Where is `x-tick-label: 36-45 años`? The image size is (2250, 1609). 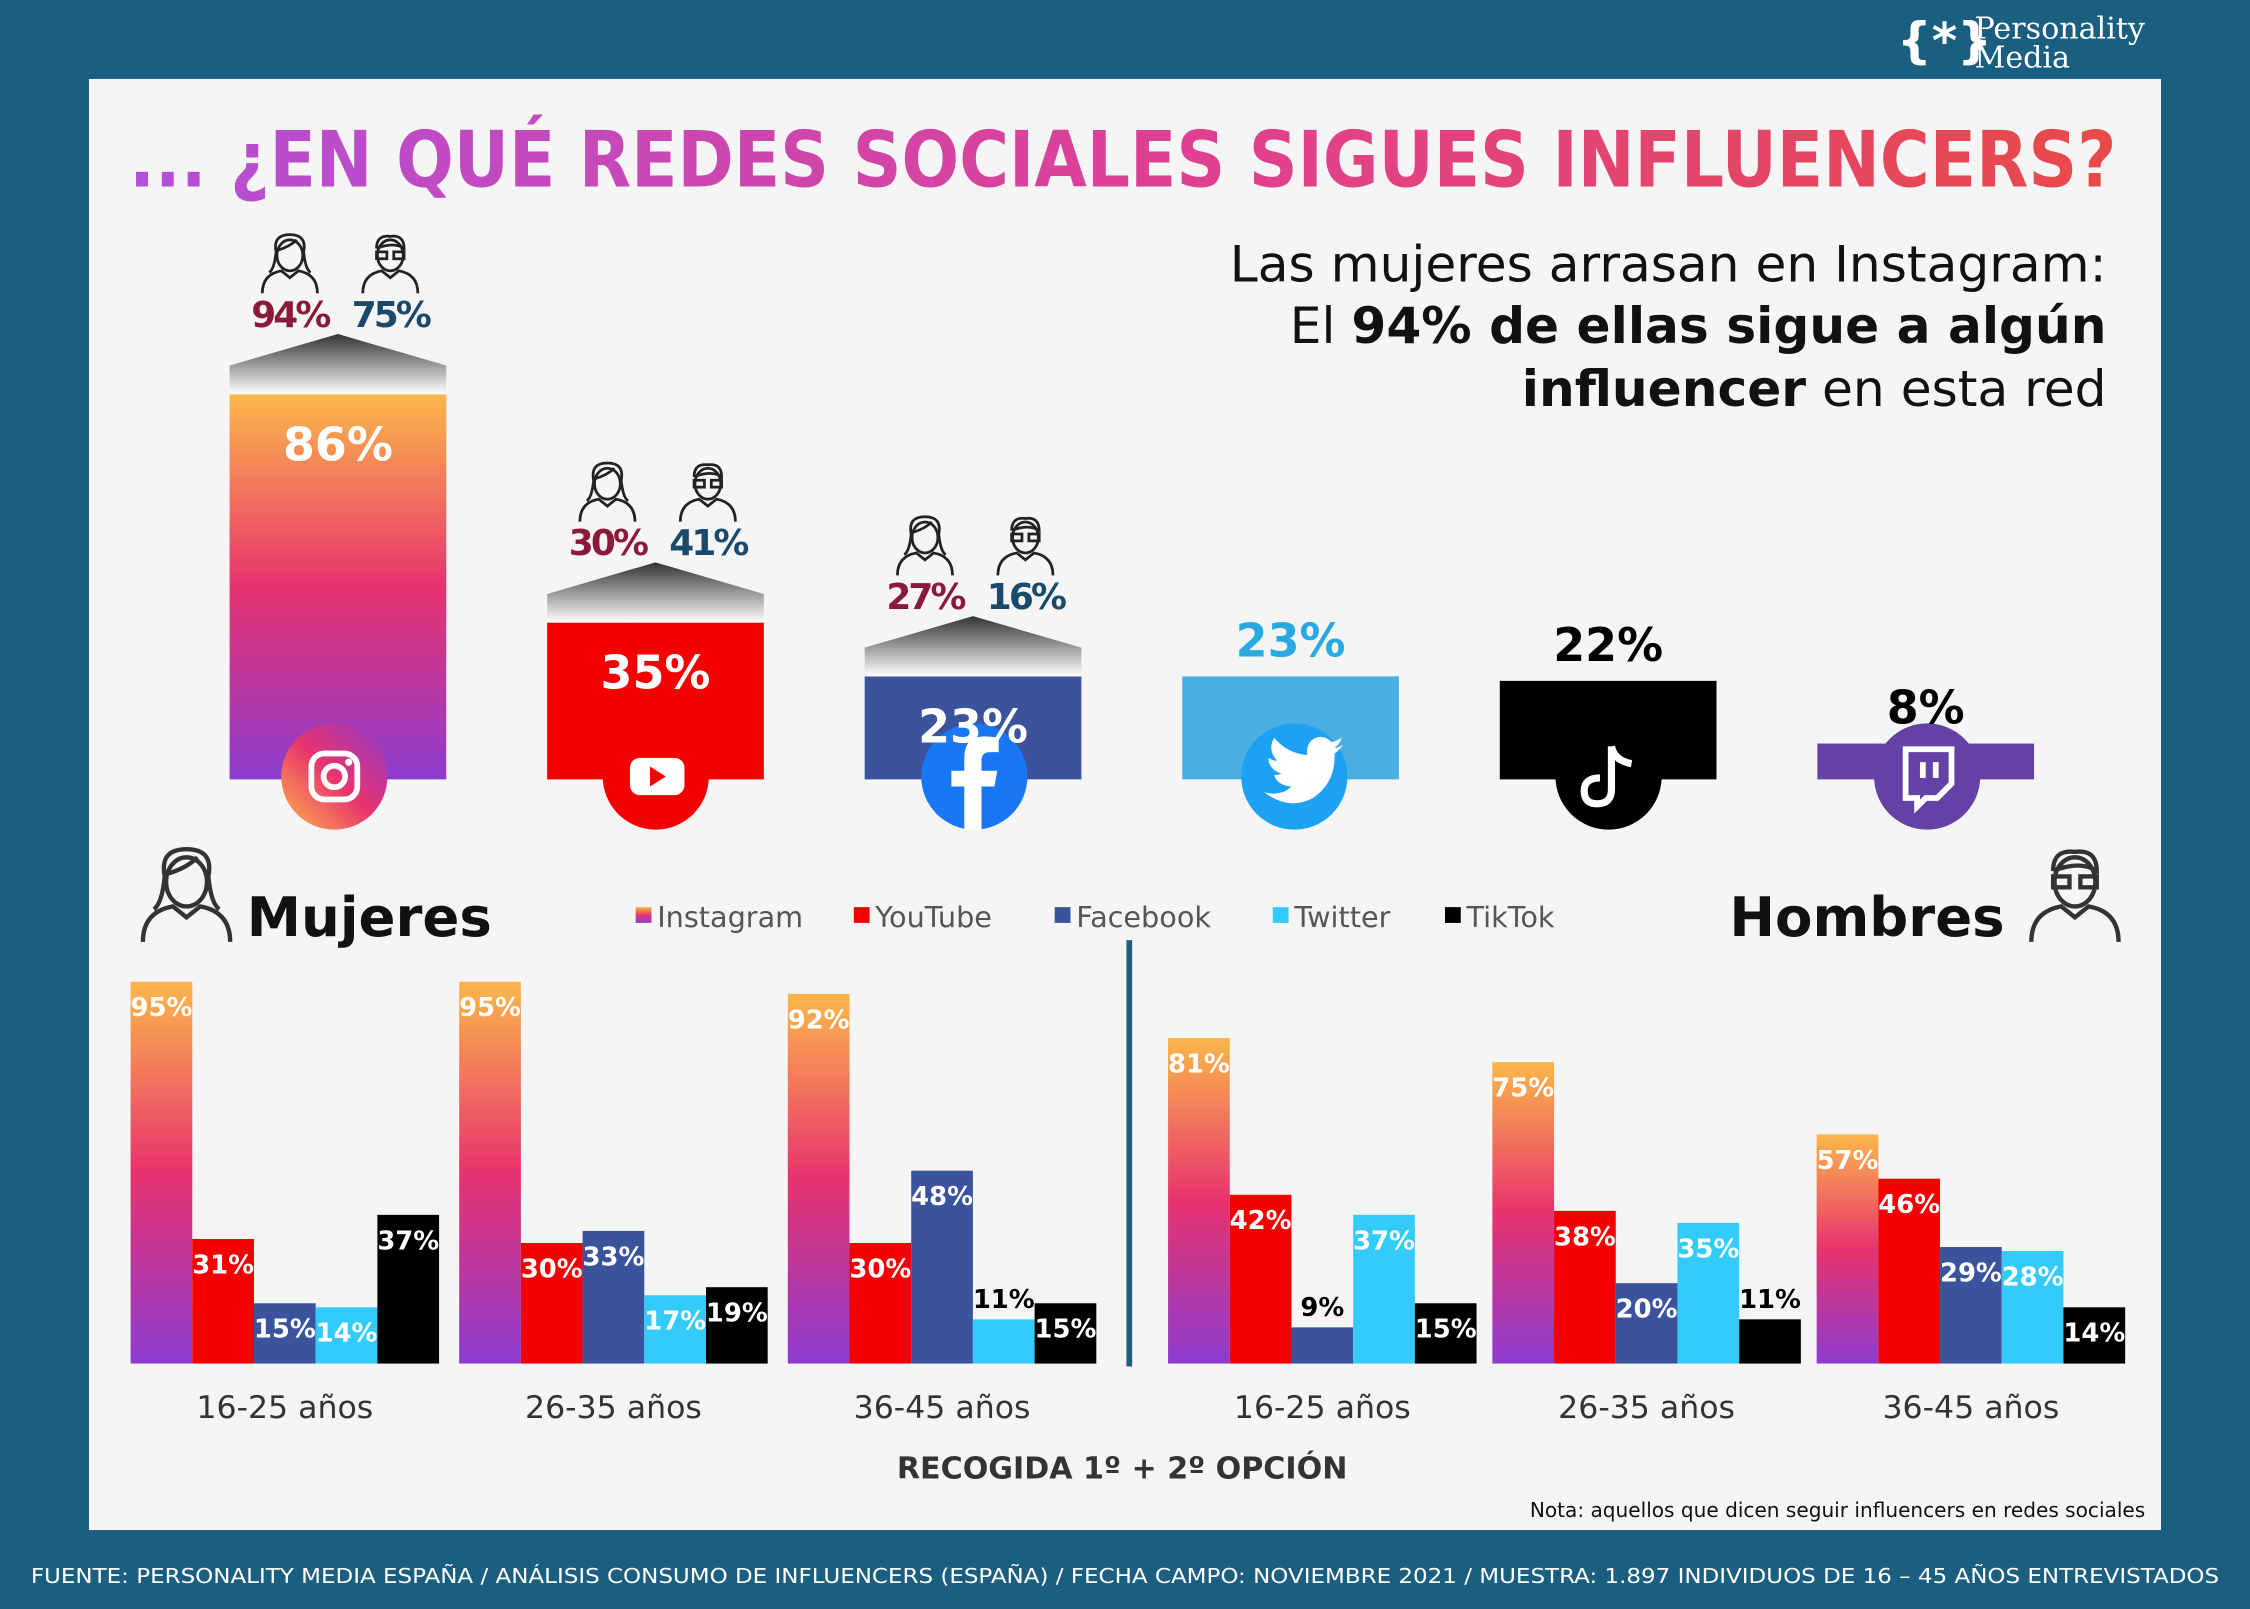
x-tick-label: 36-45 años is located at coordinates (1970, 1408).